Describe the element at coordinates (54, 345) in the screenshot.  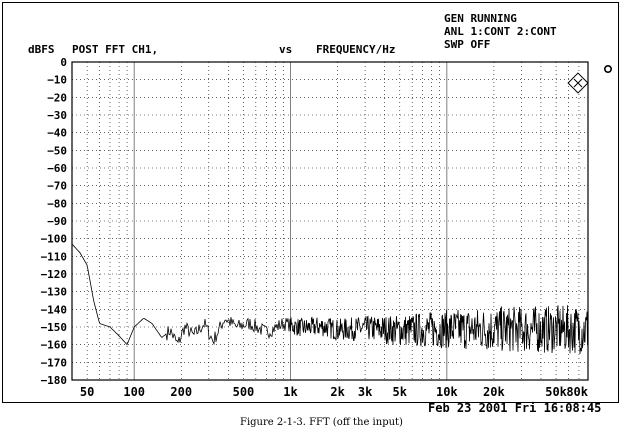
I see `y-tick-label: −160` at that location.